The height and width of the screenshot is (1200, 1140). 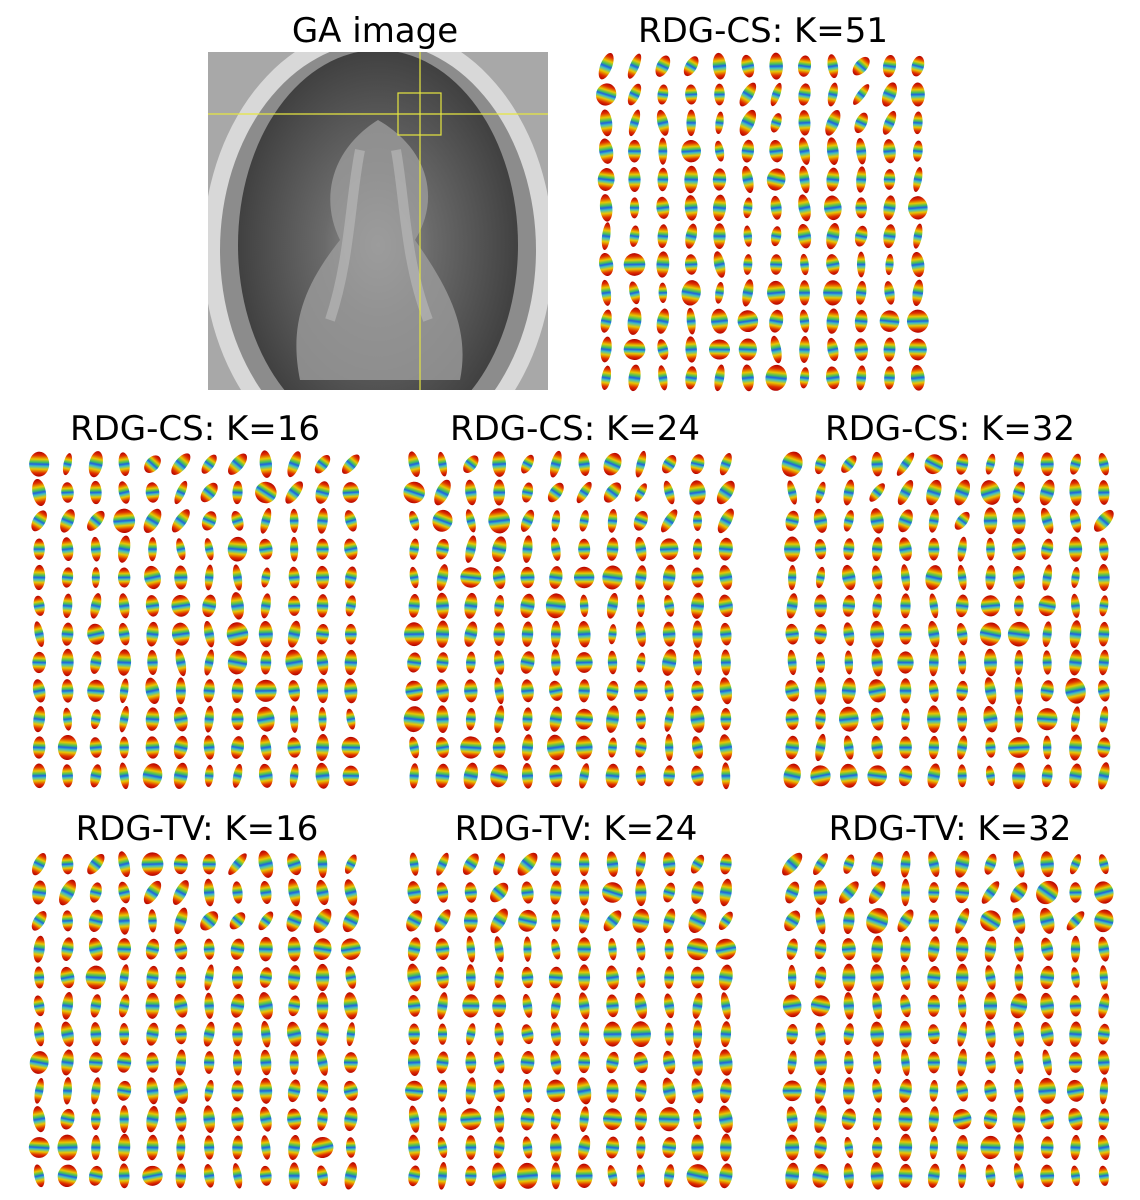 I want to click on ga-image, so click(x=378, y=221).